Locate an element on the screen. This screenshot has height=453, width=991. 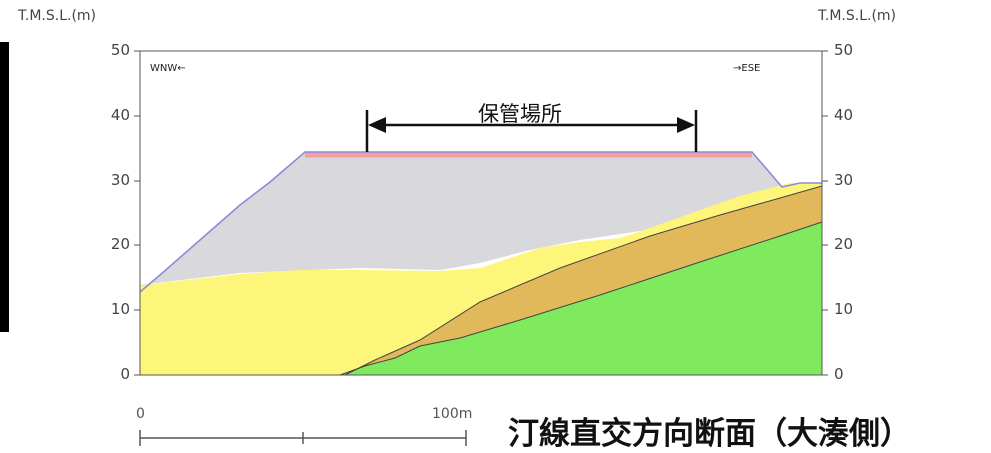
direction-wnw: WNW← is located at coordinates (168, 68).